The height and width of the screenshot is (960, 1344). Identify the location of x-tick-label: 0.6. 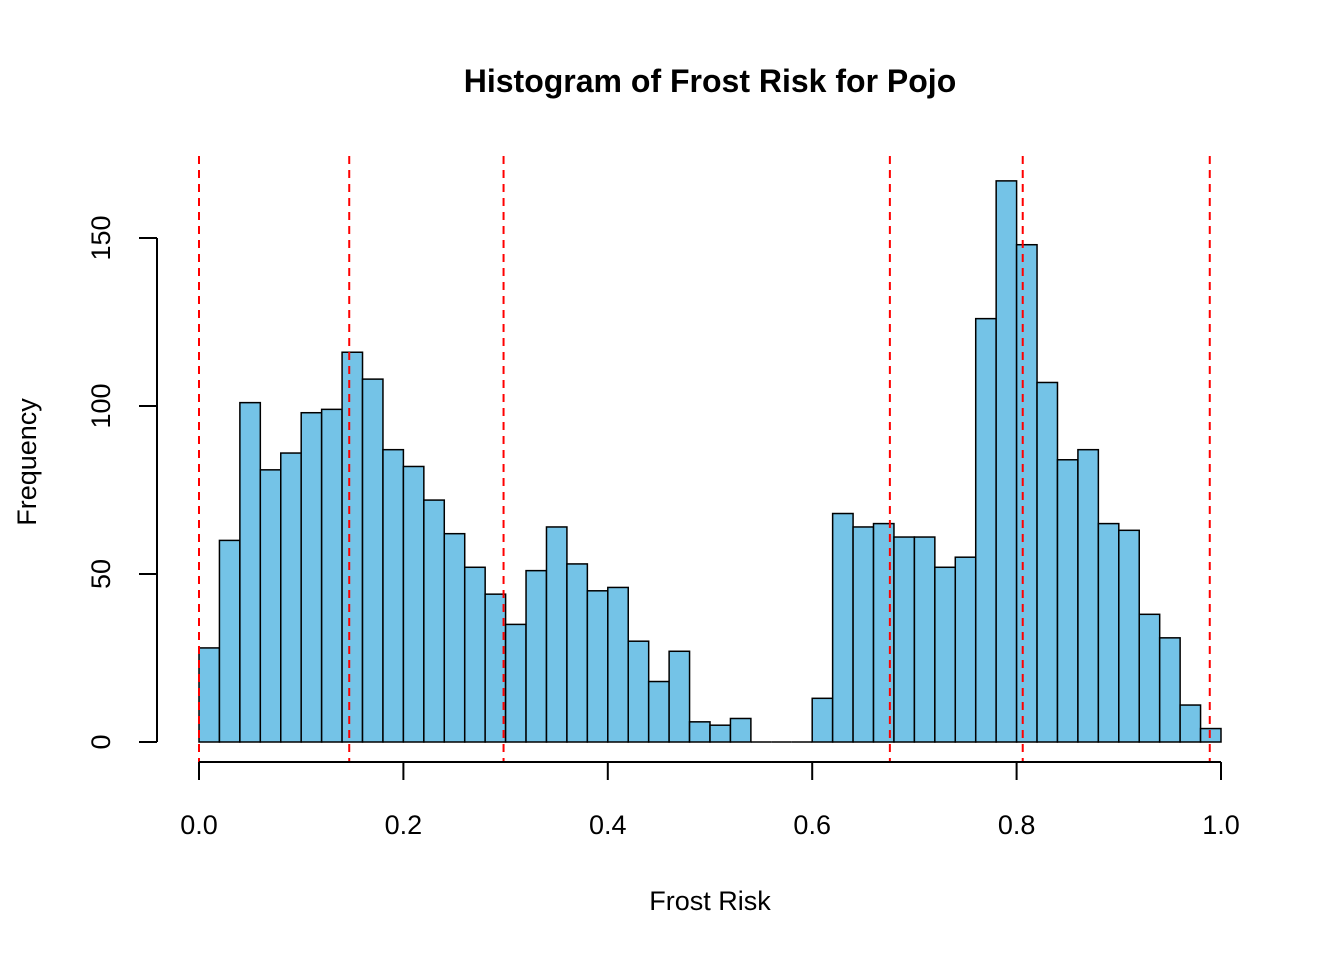
(812, 825).